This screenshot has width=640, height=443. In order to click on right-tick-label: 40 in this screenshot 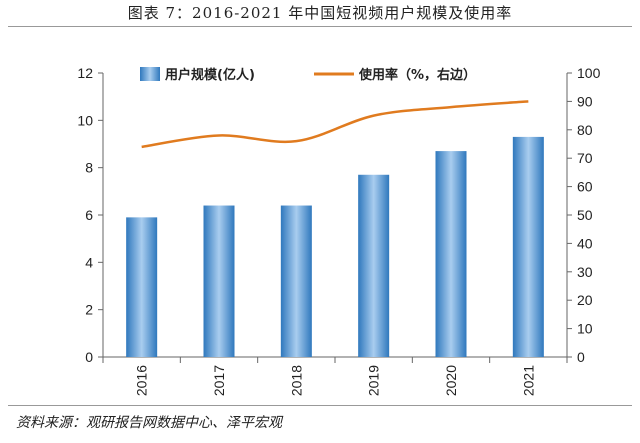, I will do `click(585, 243)`.